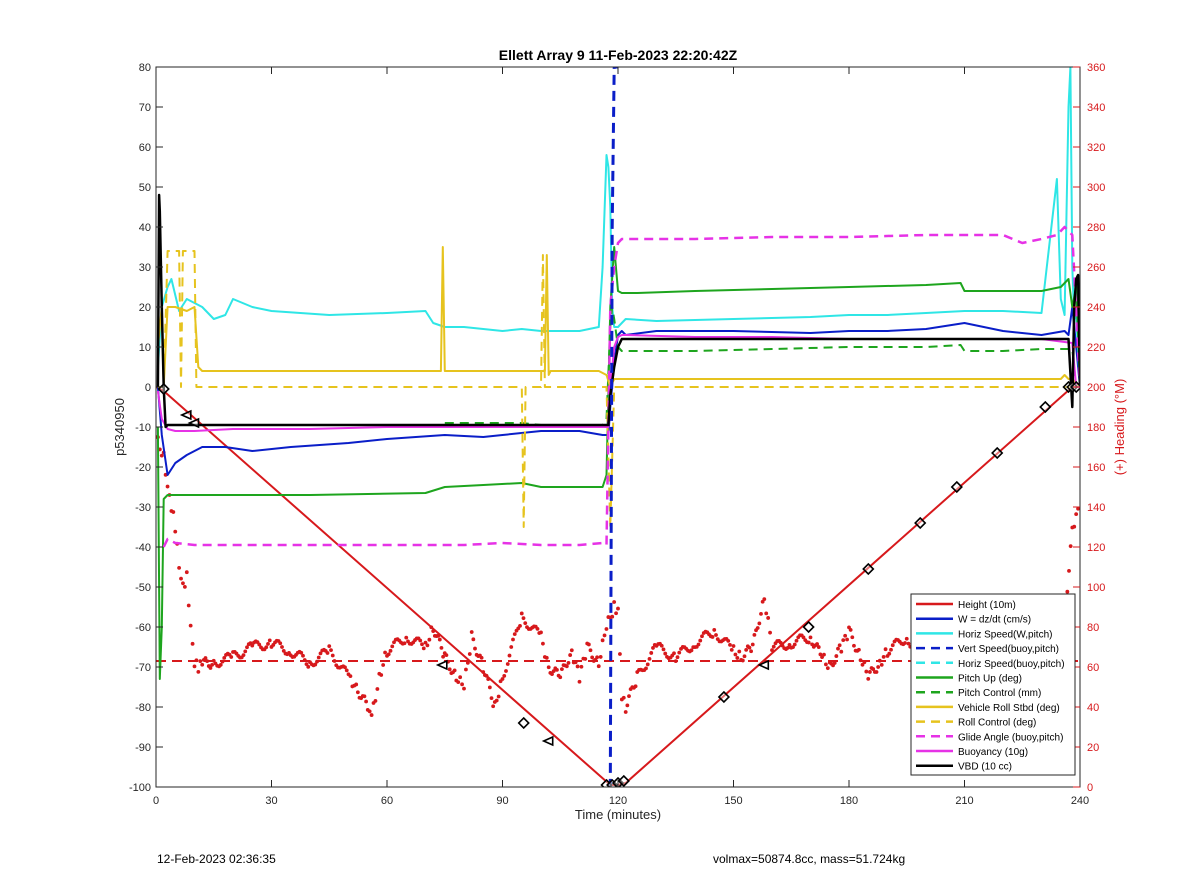 The height and width of the screenshot is (885, 1200). Describe the element at coordinates (119, 427) in the screenshot. I see `y-axis-label: p5340950` at that location.